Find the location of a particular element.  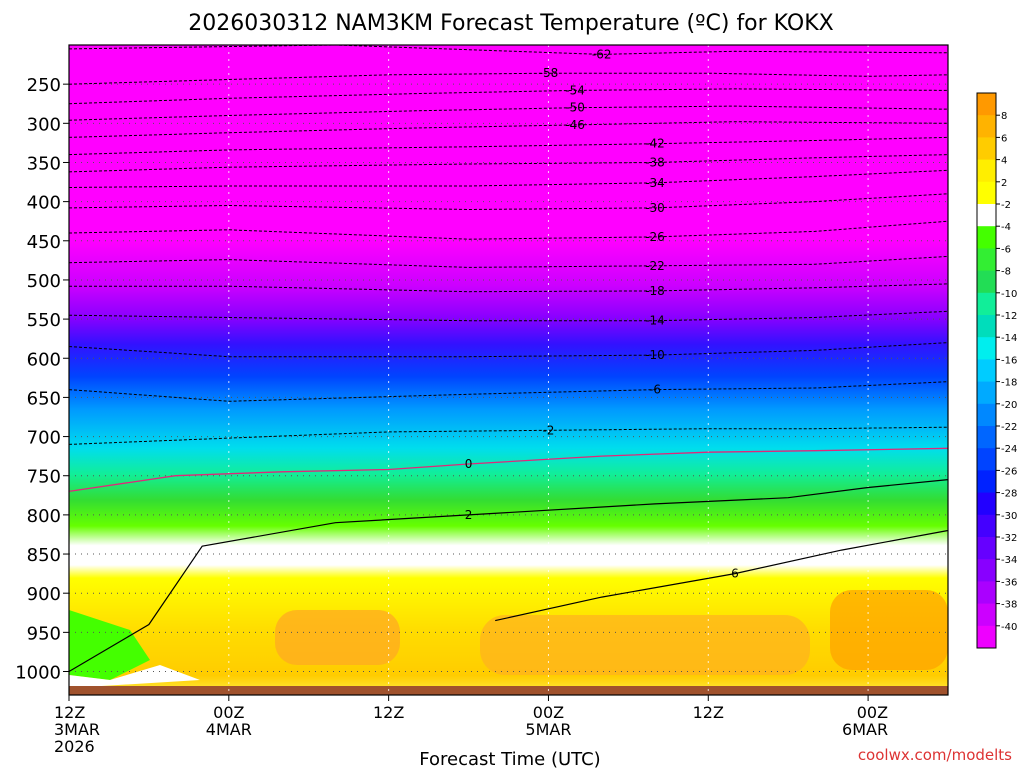

isotherm-line-label: -62 is located at coordinates (602, 54).